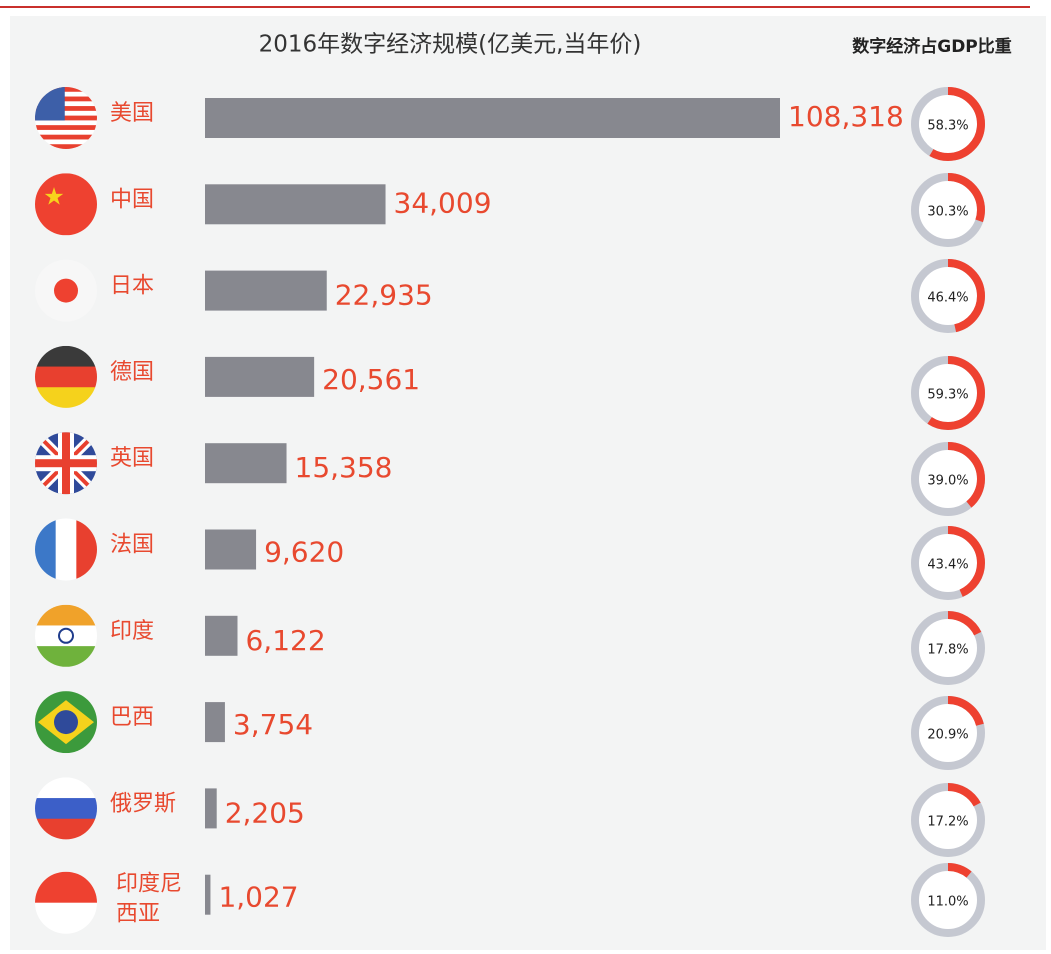 This screenshot has width=1051, height=954. I want to click on donut-label: 17.8%, so click(947, 650).